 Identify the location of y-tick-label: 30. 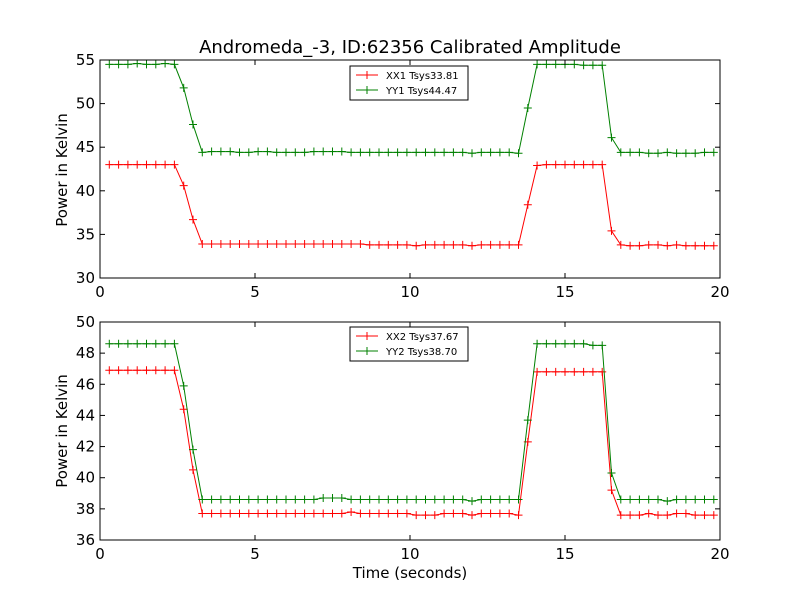
(85, 278).